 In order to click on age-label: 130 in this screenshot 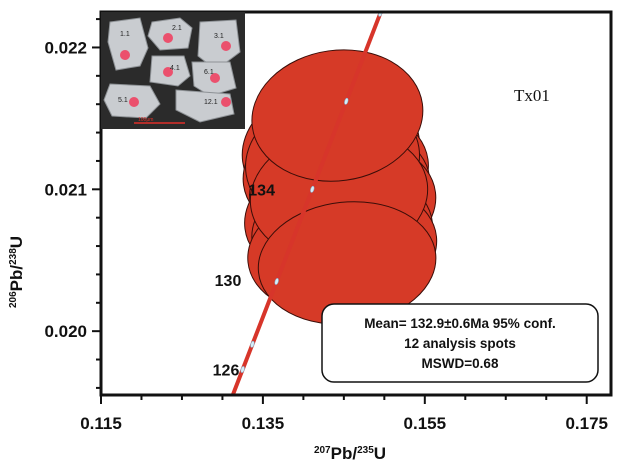, I will do `click(228, 281)`.